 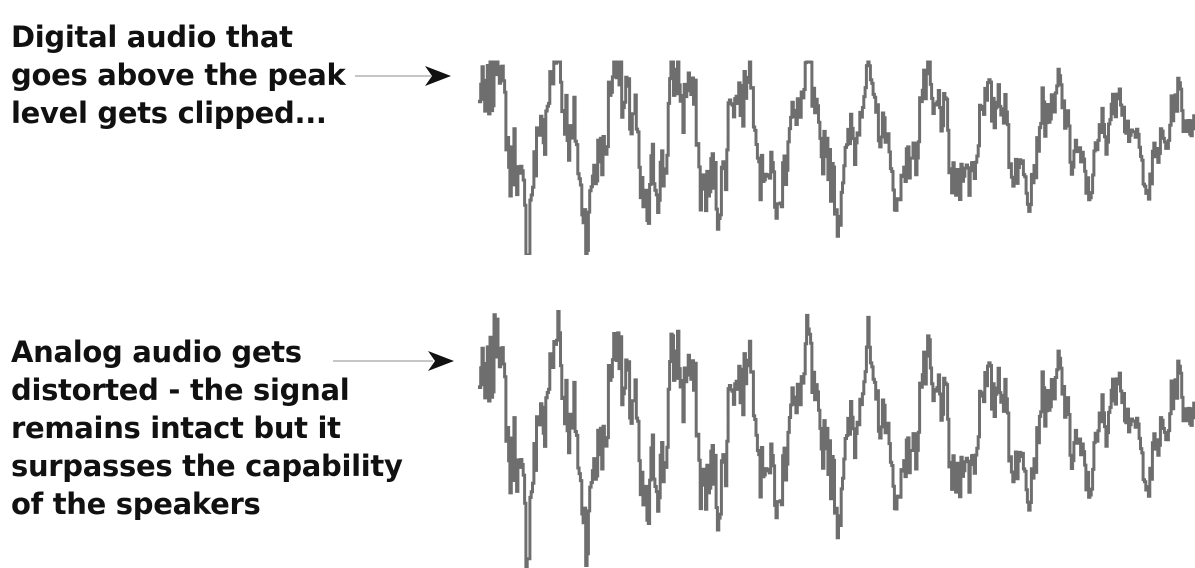 I want to click on analog-caption-line-3: remains intact but it, so click(x=176, y=428).